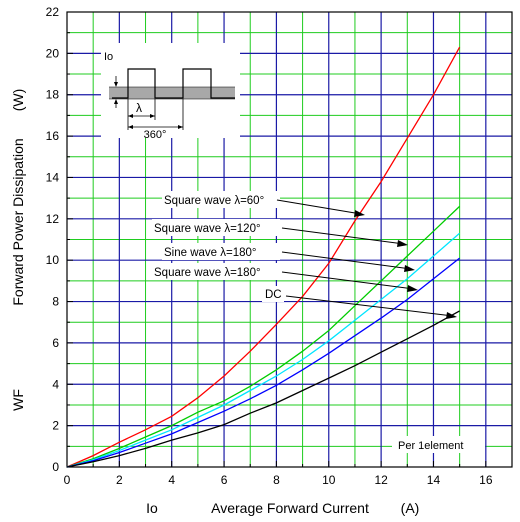  What do you see at coordinates (290, 508) in the screenshot?
I see `x-axis-title: Average Forward Current` at bounding box center [290, 508].